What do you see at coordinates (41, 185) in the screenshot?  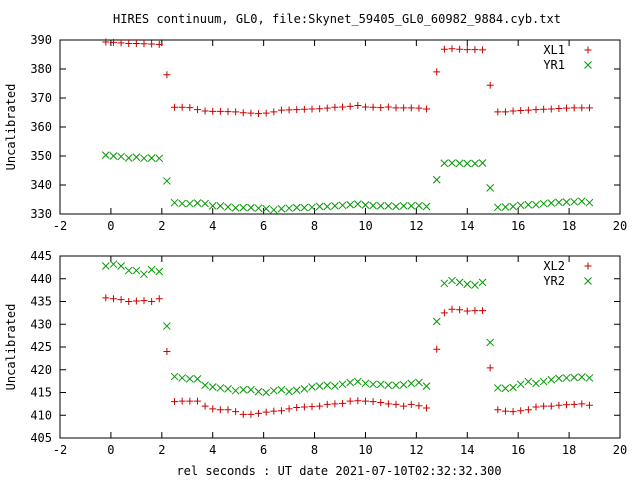 I see `y-tick-label: 340` at bounding box center [41, 185].